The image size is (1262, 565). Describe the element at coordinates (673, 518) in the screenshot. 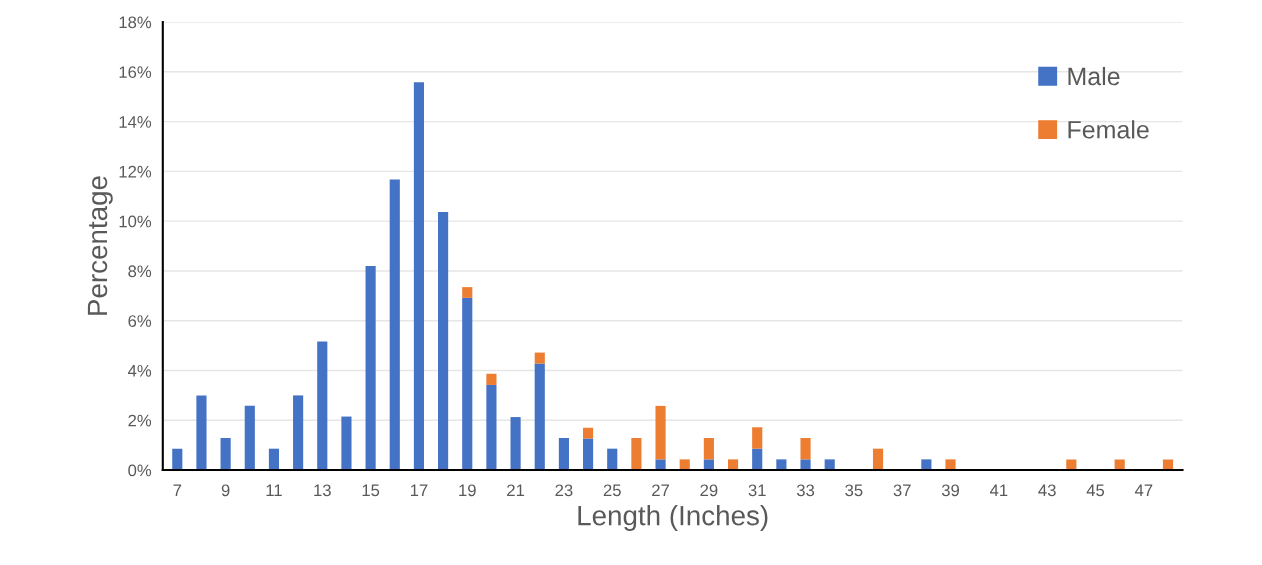

I see `x-axis-title: Length (Inches)` at that location.